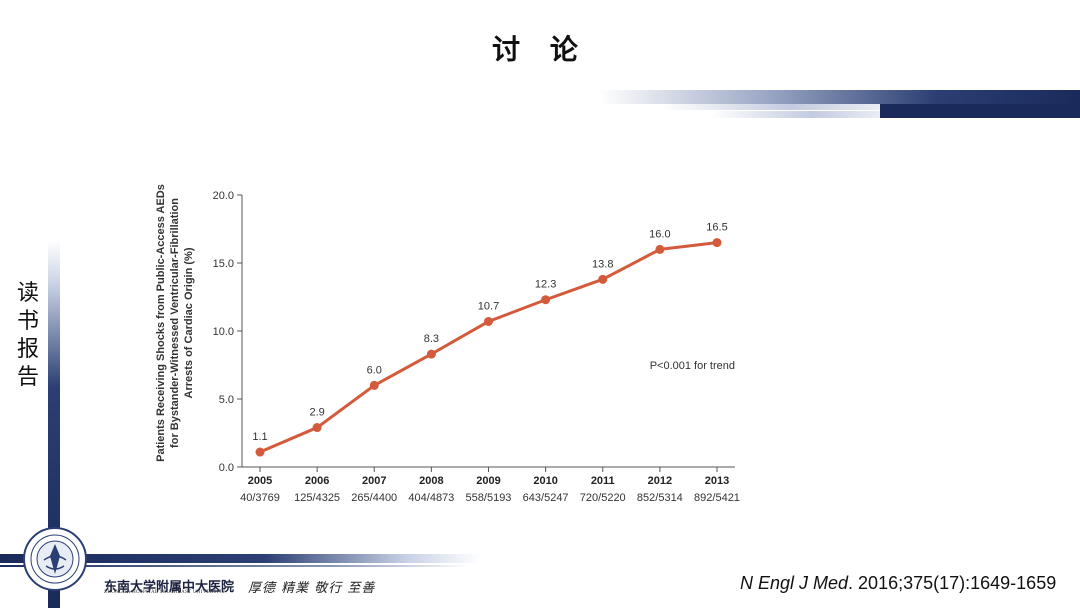 The image size is (1080, 608). I want to click on y-tick-label: 20.0, so click(223, 196).